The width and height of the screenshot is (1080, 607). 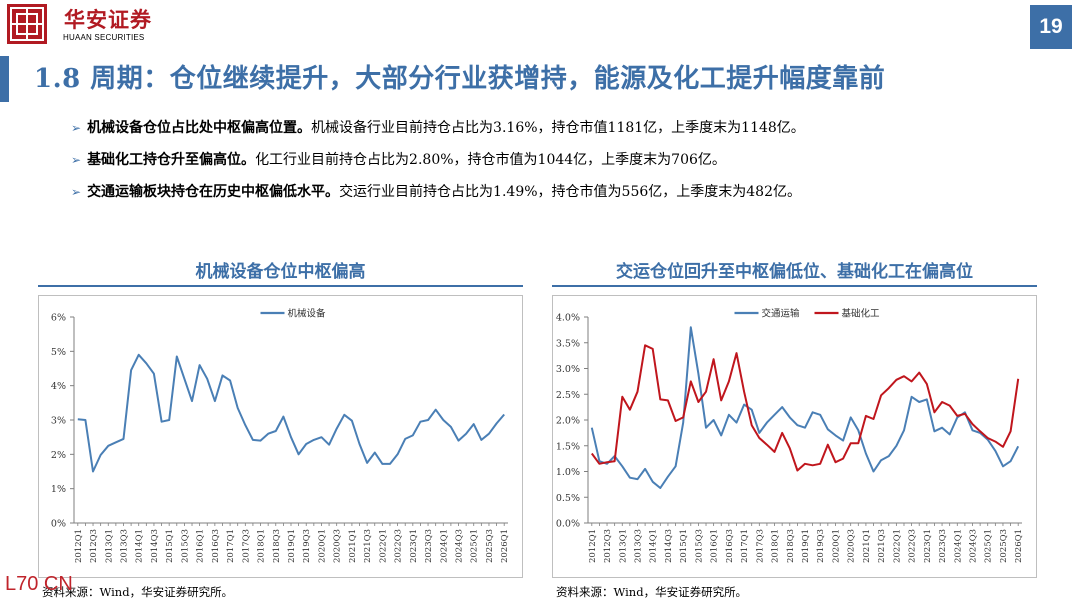 I want to click on page-number: 19, so click(x=1051, y=27).